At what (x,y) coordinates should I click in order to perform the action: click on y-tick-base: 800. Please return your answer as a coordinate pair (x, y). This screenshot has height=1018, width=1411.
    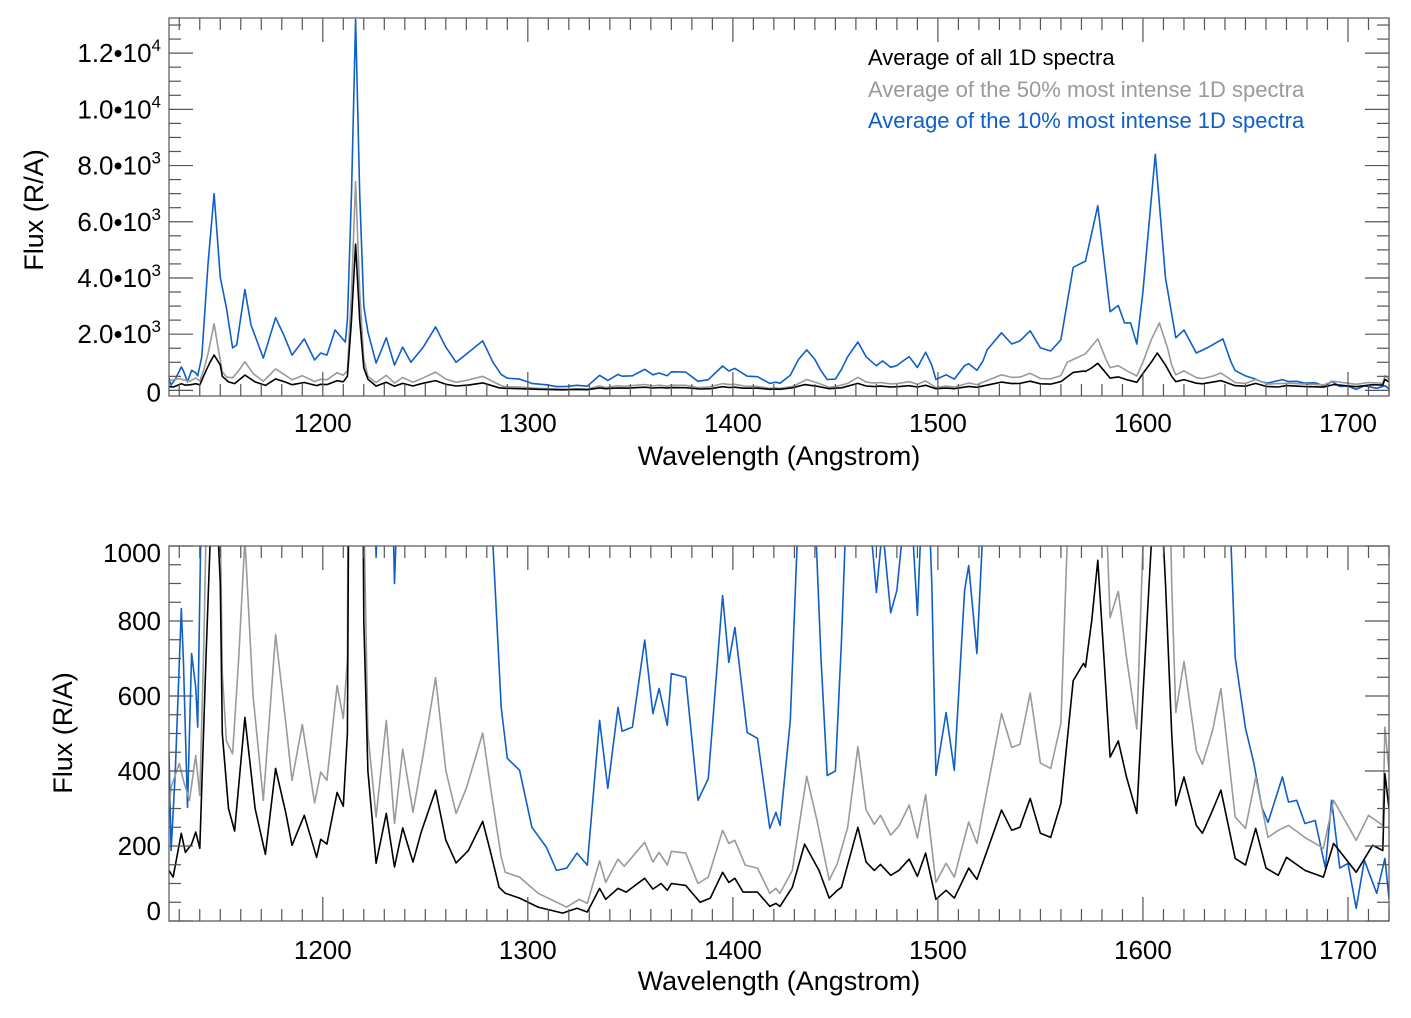
    Looking at the image, I should click on (139, 621).